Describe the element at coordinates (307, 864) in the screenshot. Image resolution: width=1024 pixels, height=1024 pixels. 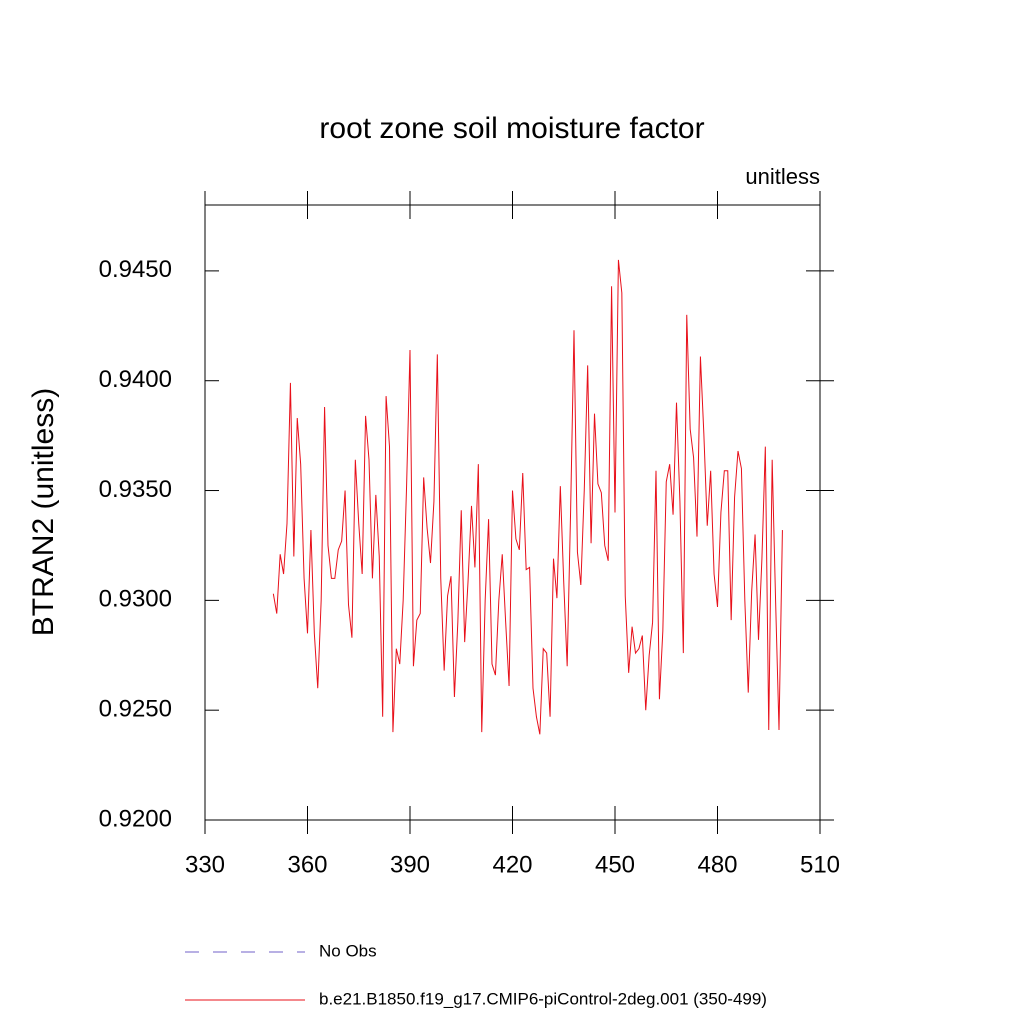
I see `x-tick-label: 360` at that location.